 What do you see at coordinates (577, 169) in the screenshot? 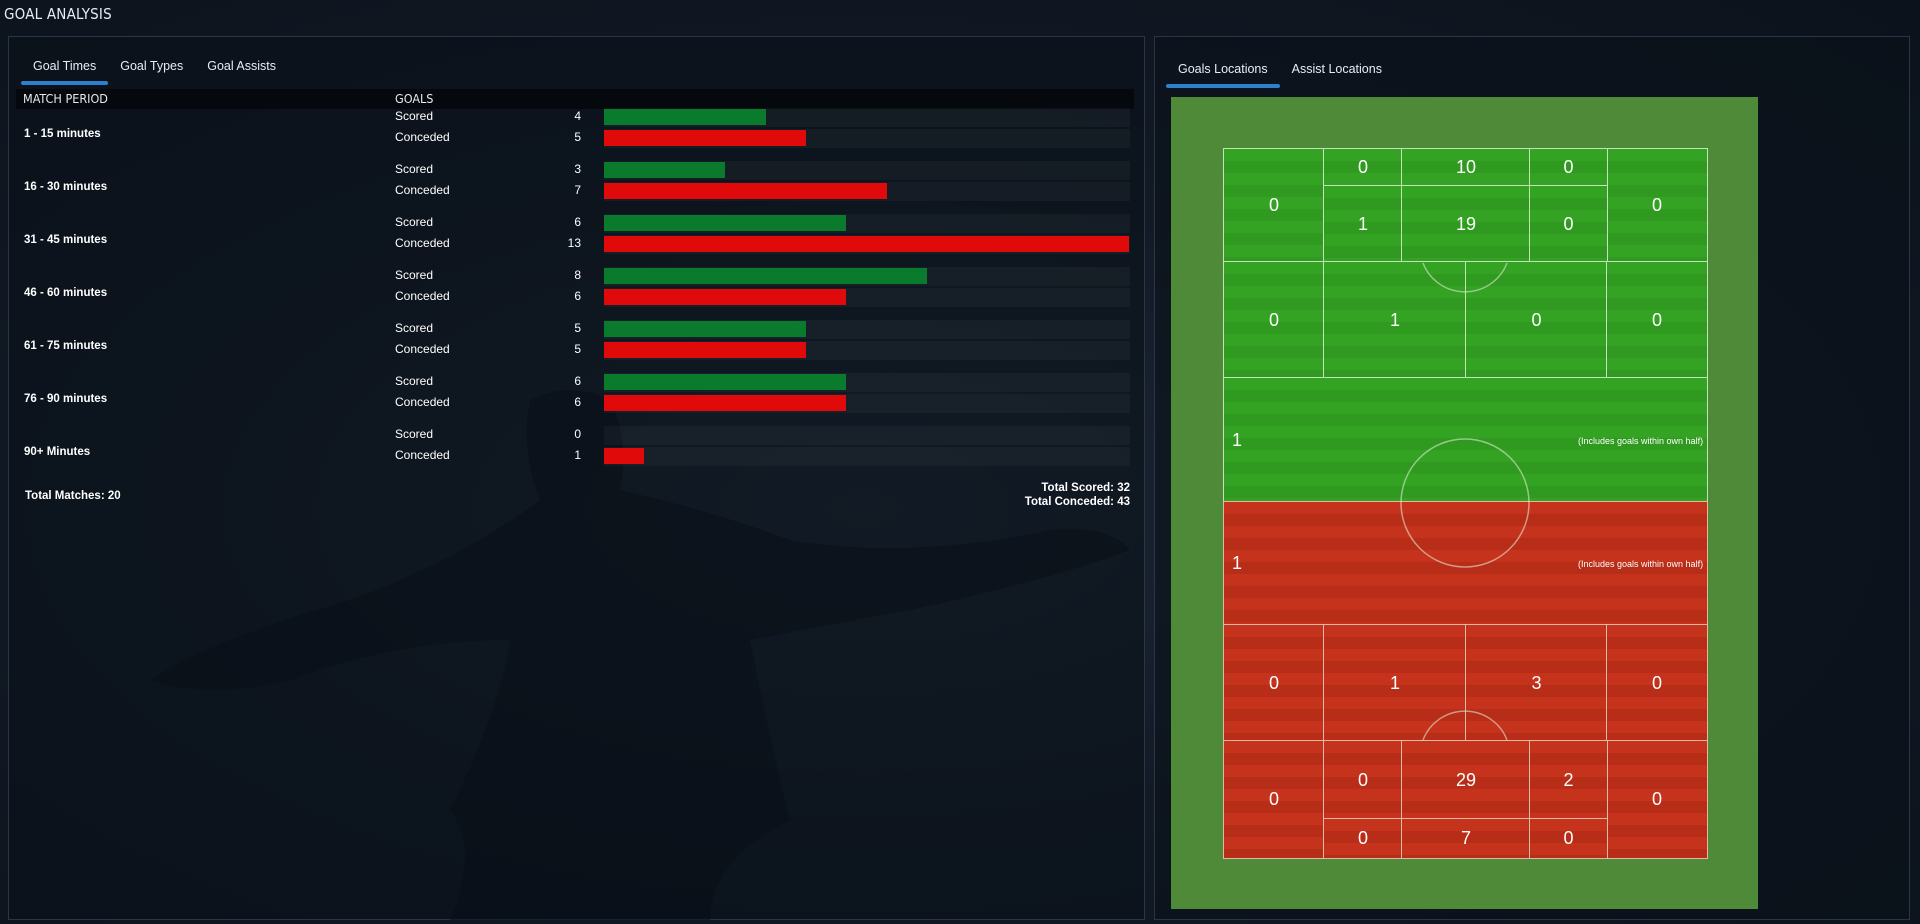
I see `scored-value: 3` at bounding box center [577, 169].